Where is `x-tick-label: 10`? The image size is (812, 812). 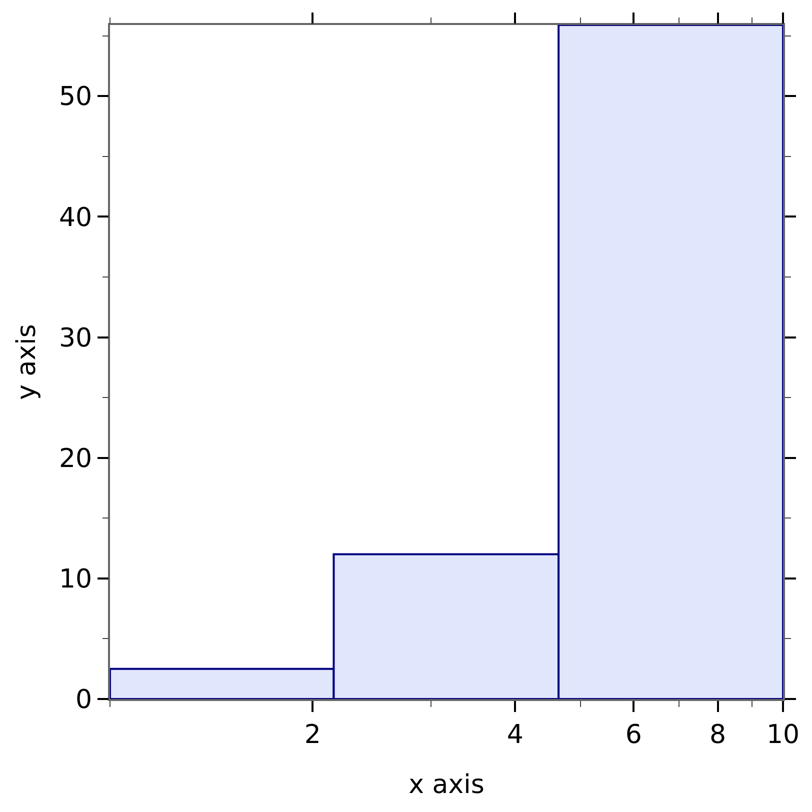
x-tick-label: 10 is located at coordinates (783, 735).